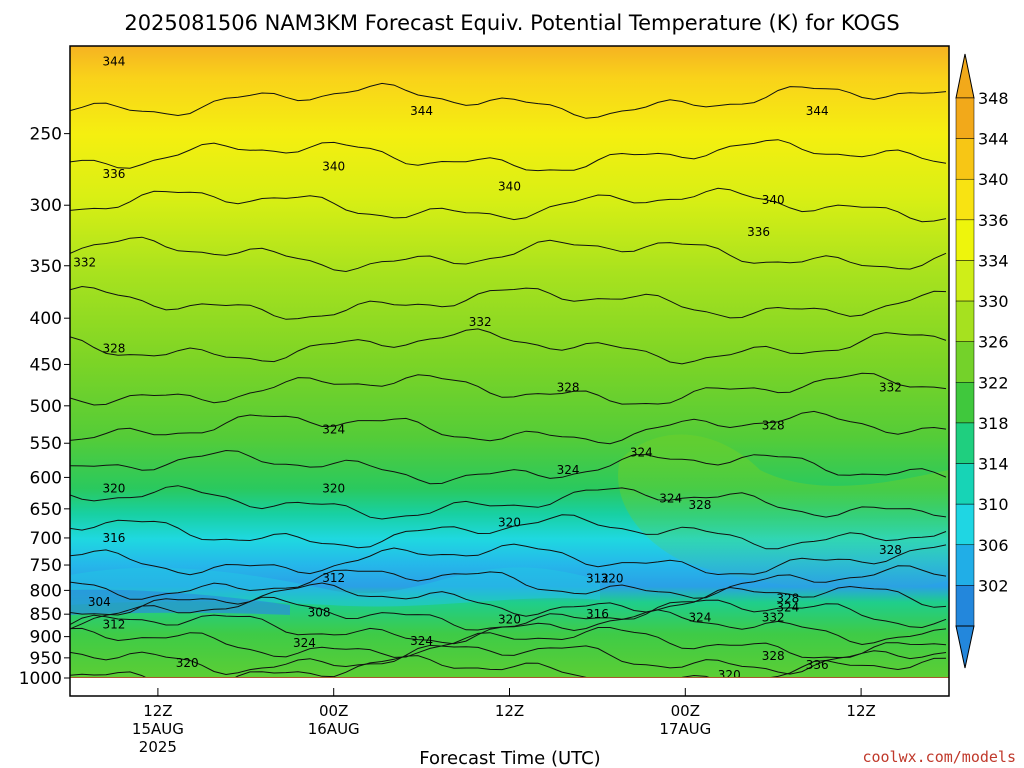 The width and height of the screenshot is (1024, 768). What do you see at coordinates (993, 545) in the screenshot?
I see `colorbar-label: 306` at bounding box center [993, 545].